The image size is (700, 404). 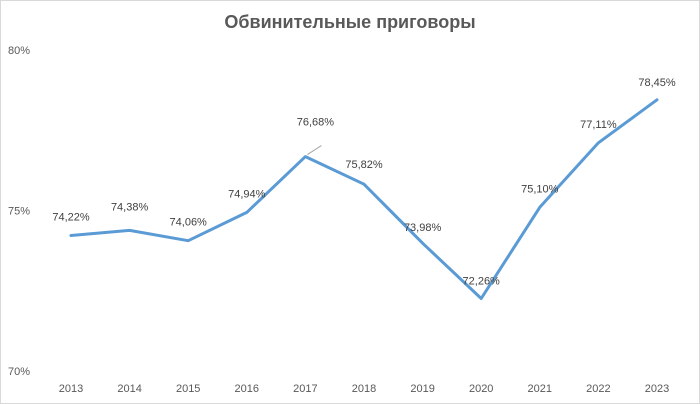 I want to click on x-tick-label: 2015, so click(x=188, y=389).